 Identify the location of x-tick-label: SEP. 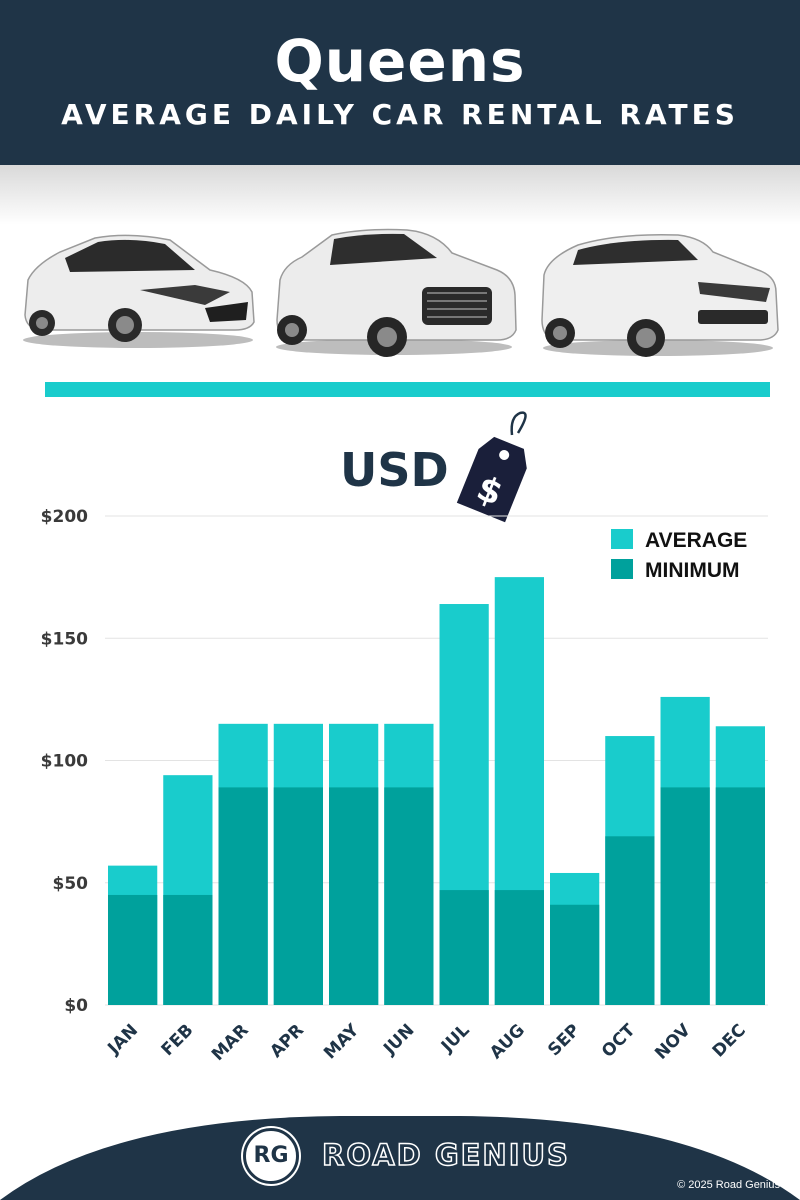
(564, 1040).